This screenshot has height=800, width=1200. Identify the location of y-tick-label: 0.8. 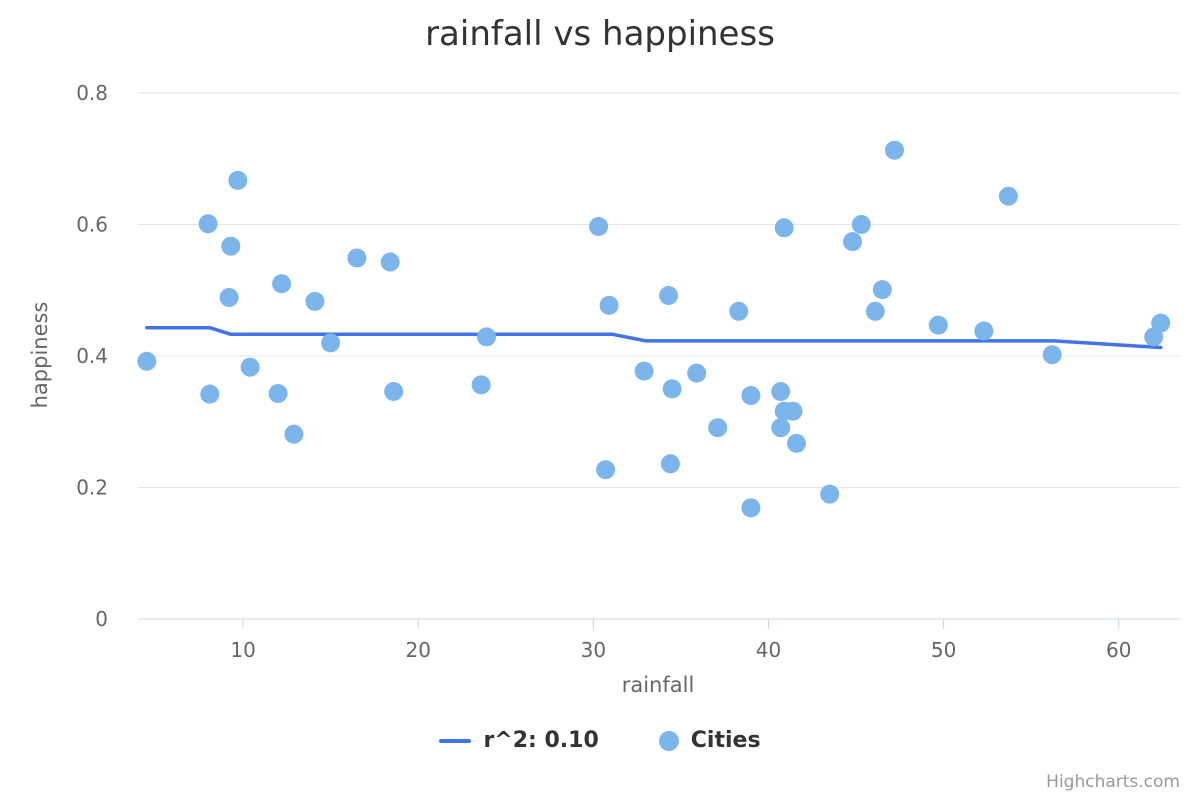
(92, 93).